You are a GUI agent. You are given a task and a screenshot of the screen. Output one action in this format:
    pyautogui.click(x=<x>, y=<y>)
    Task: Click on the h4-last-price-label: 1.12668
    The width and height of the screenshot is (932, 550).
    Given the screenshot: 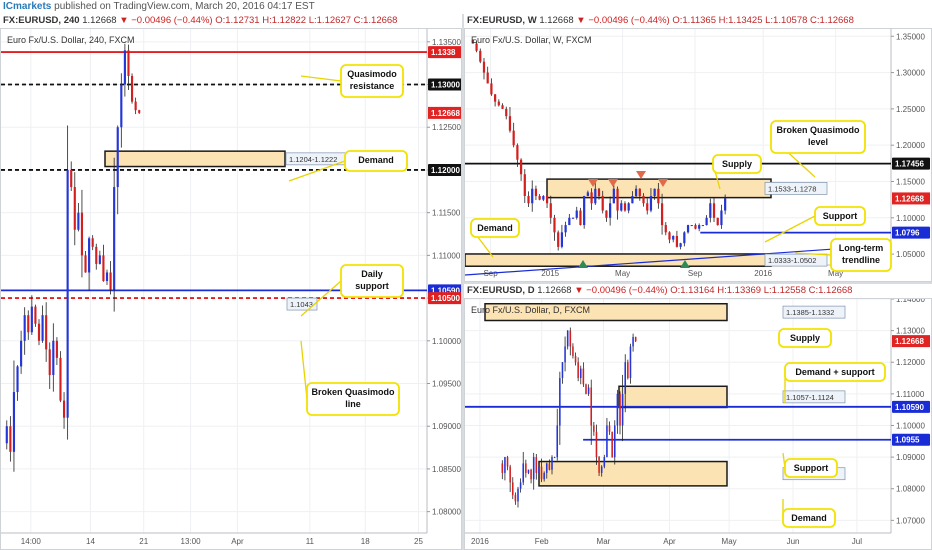 What is the action you would take?
    pyautogui.click(x=445, y=113)
    